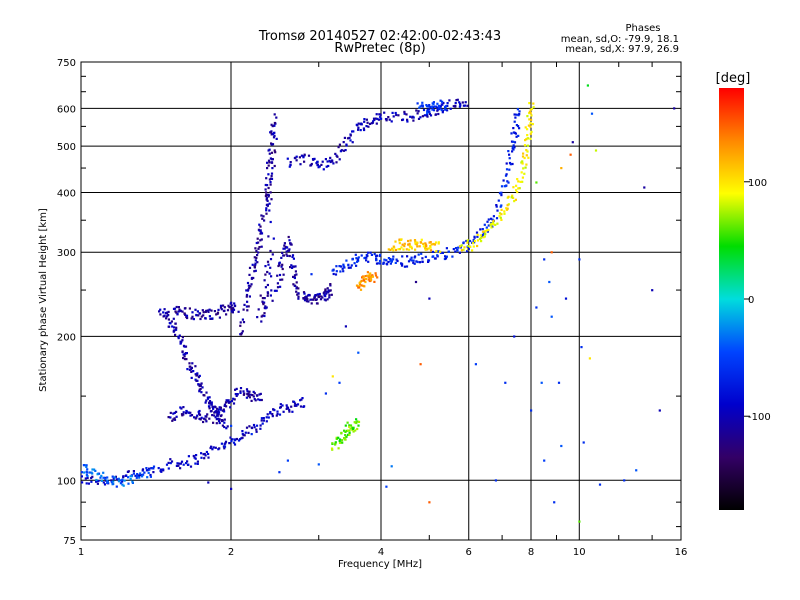  I want to click on y-tick-label: 75, so click(69, 541).